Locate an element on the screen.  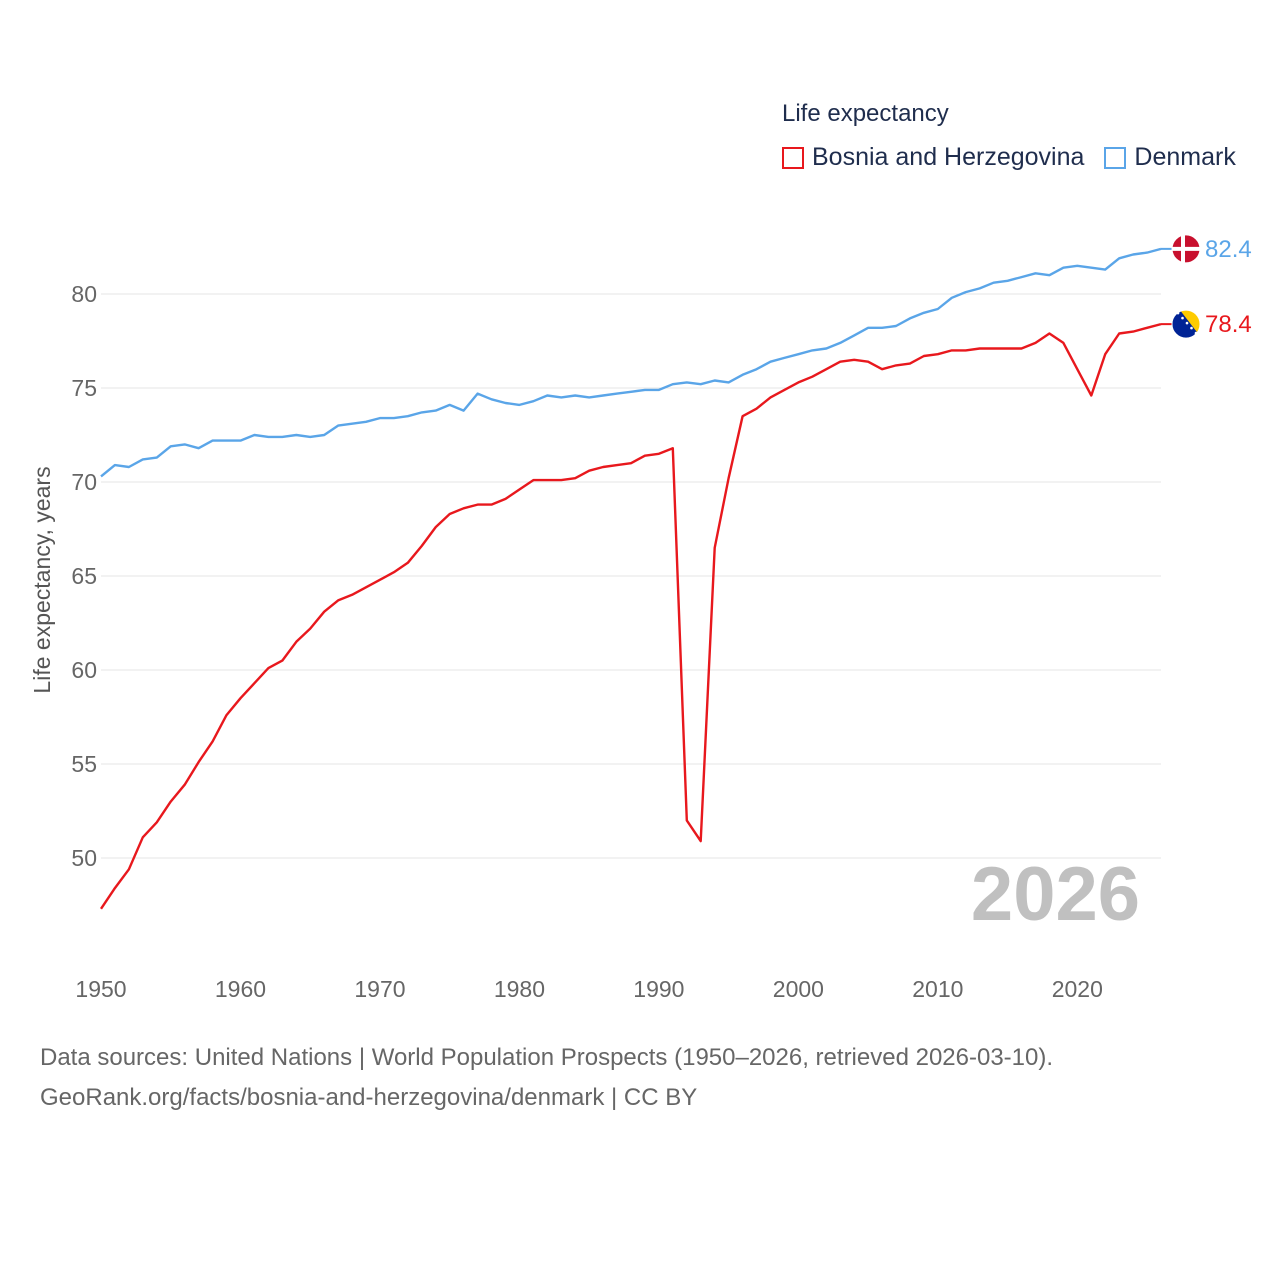
y-axis-ticks: 50 55 60 65 70 75 80 is located at coordinates (84, 576).